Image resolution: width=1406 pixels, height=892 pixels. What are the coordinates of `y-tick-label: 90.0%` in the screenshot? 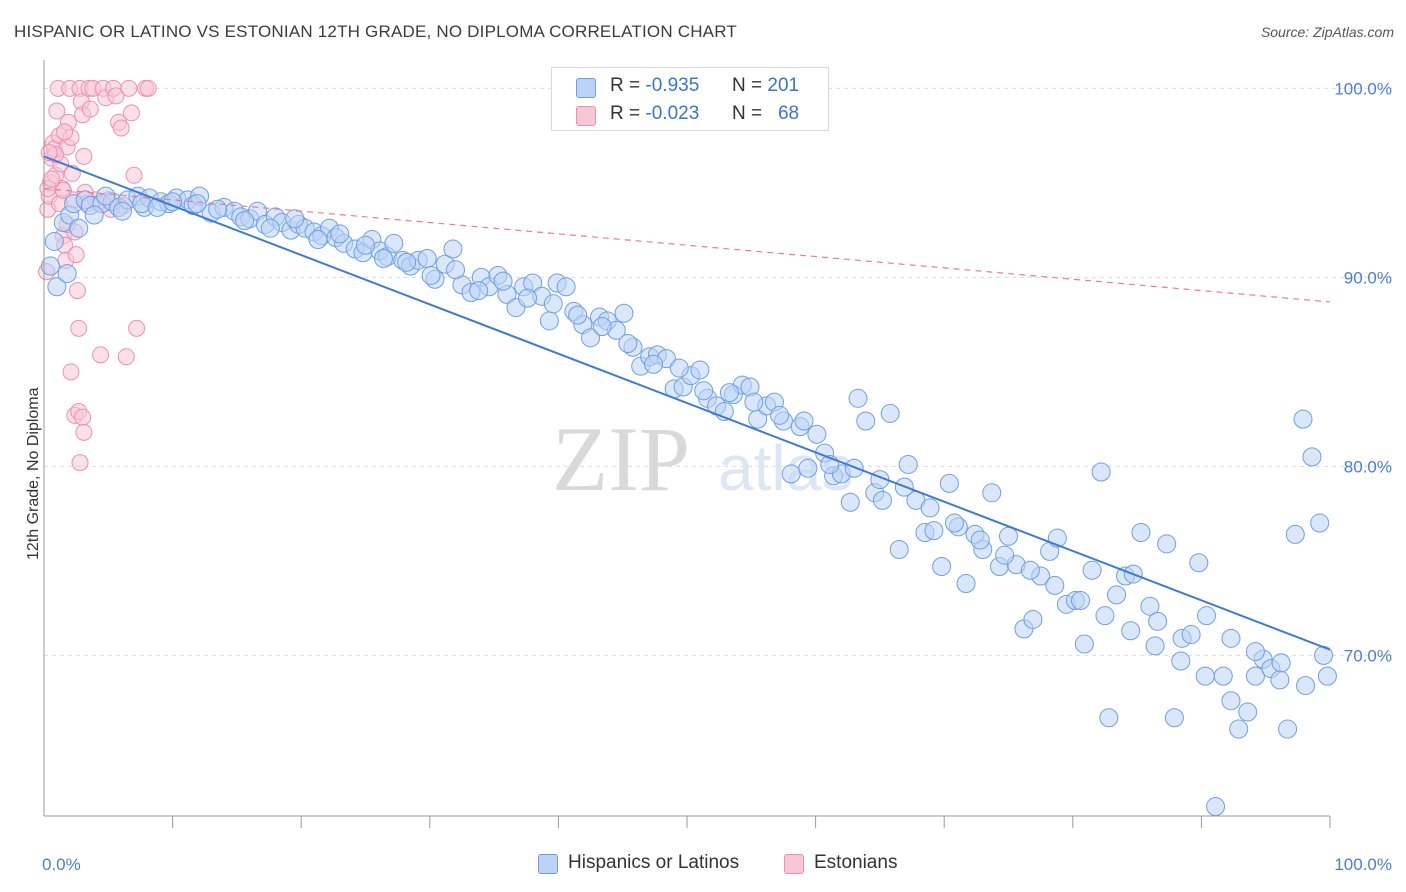 It's located at (1368, 277).